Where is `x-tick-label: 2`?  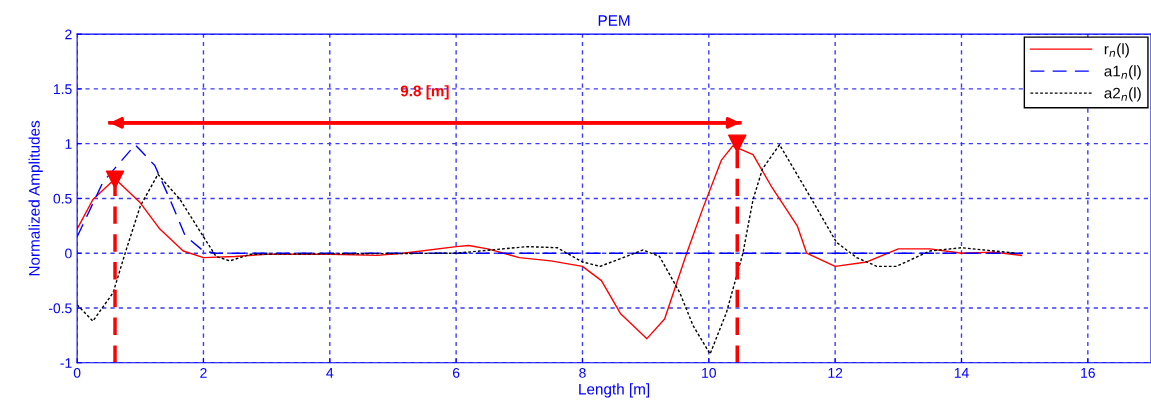 x-tick-label: 2 is located at coordinates (203, 372).